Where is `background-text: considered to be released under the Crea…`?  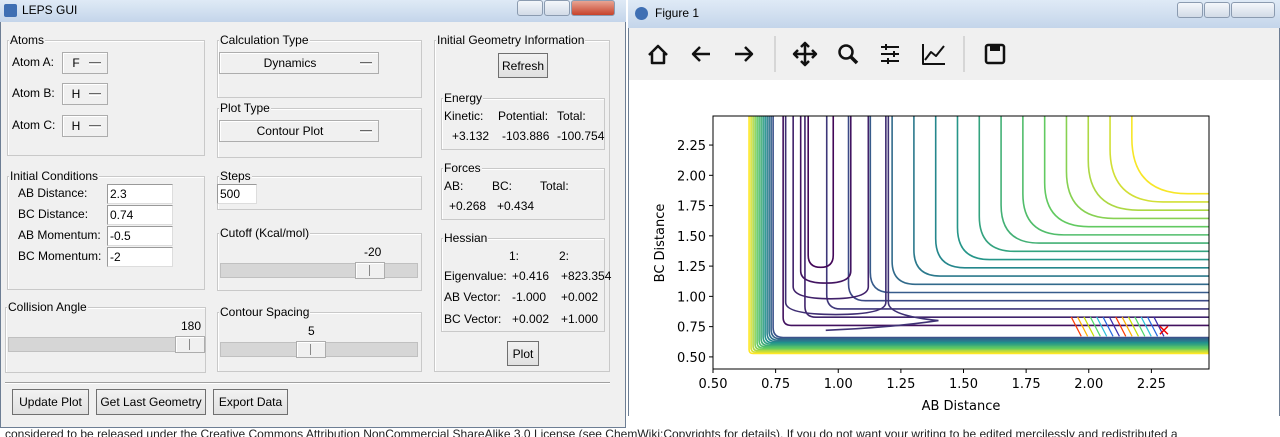 background-text: considered to be released under the Crea… is located at coordinates (642, 432).